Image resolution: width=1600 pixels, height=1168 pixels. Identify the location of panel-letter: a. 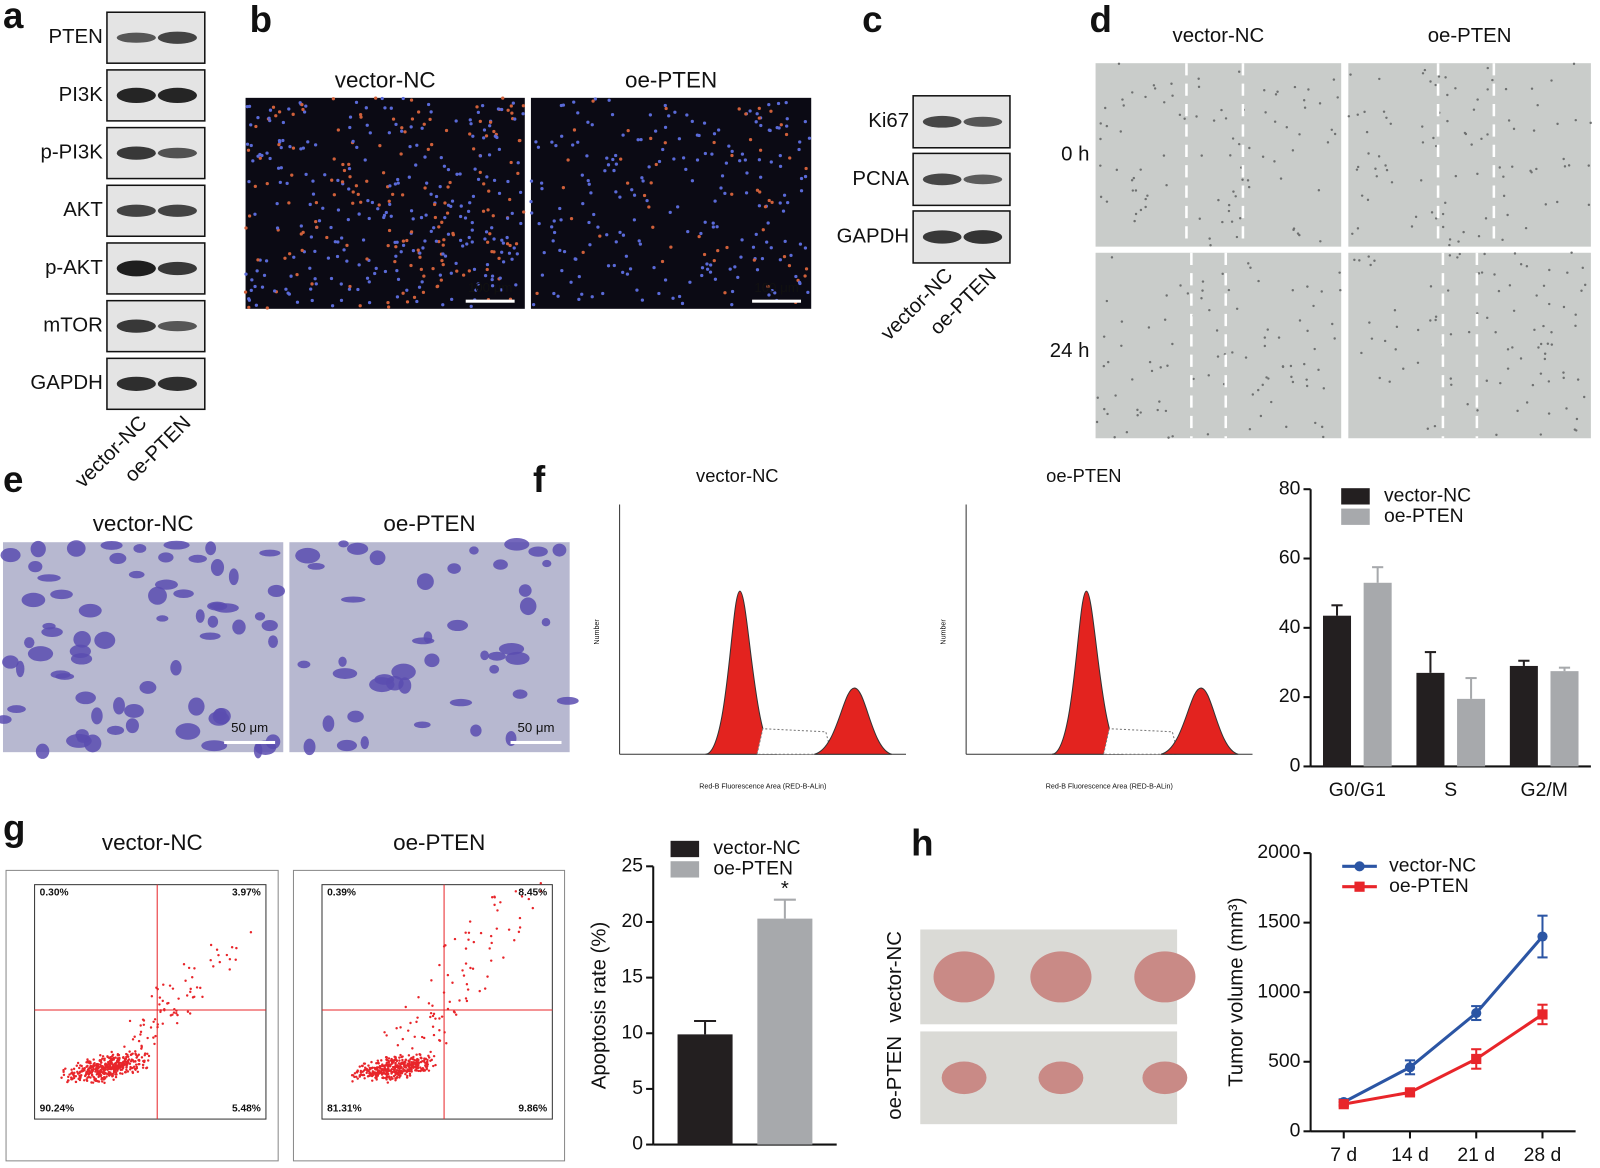
(13, 18).